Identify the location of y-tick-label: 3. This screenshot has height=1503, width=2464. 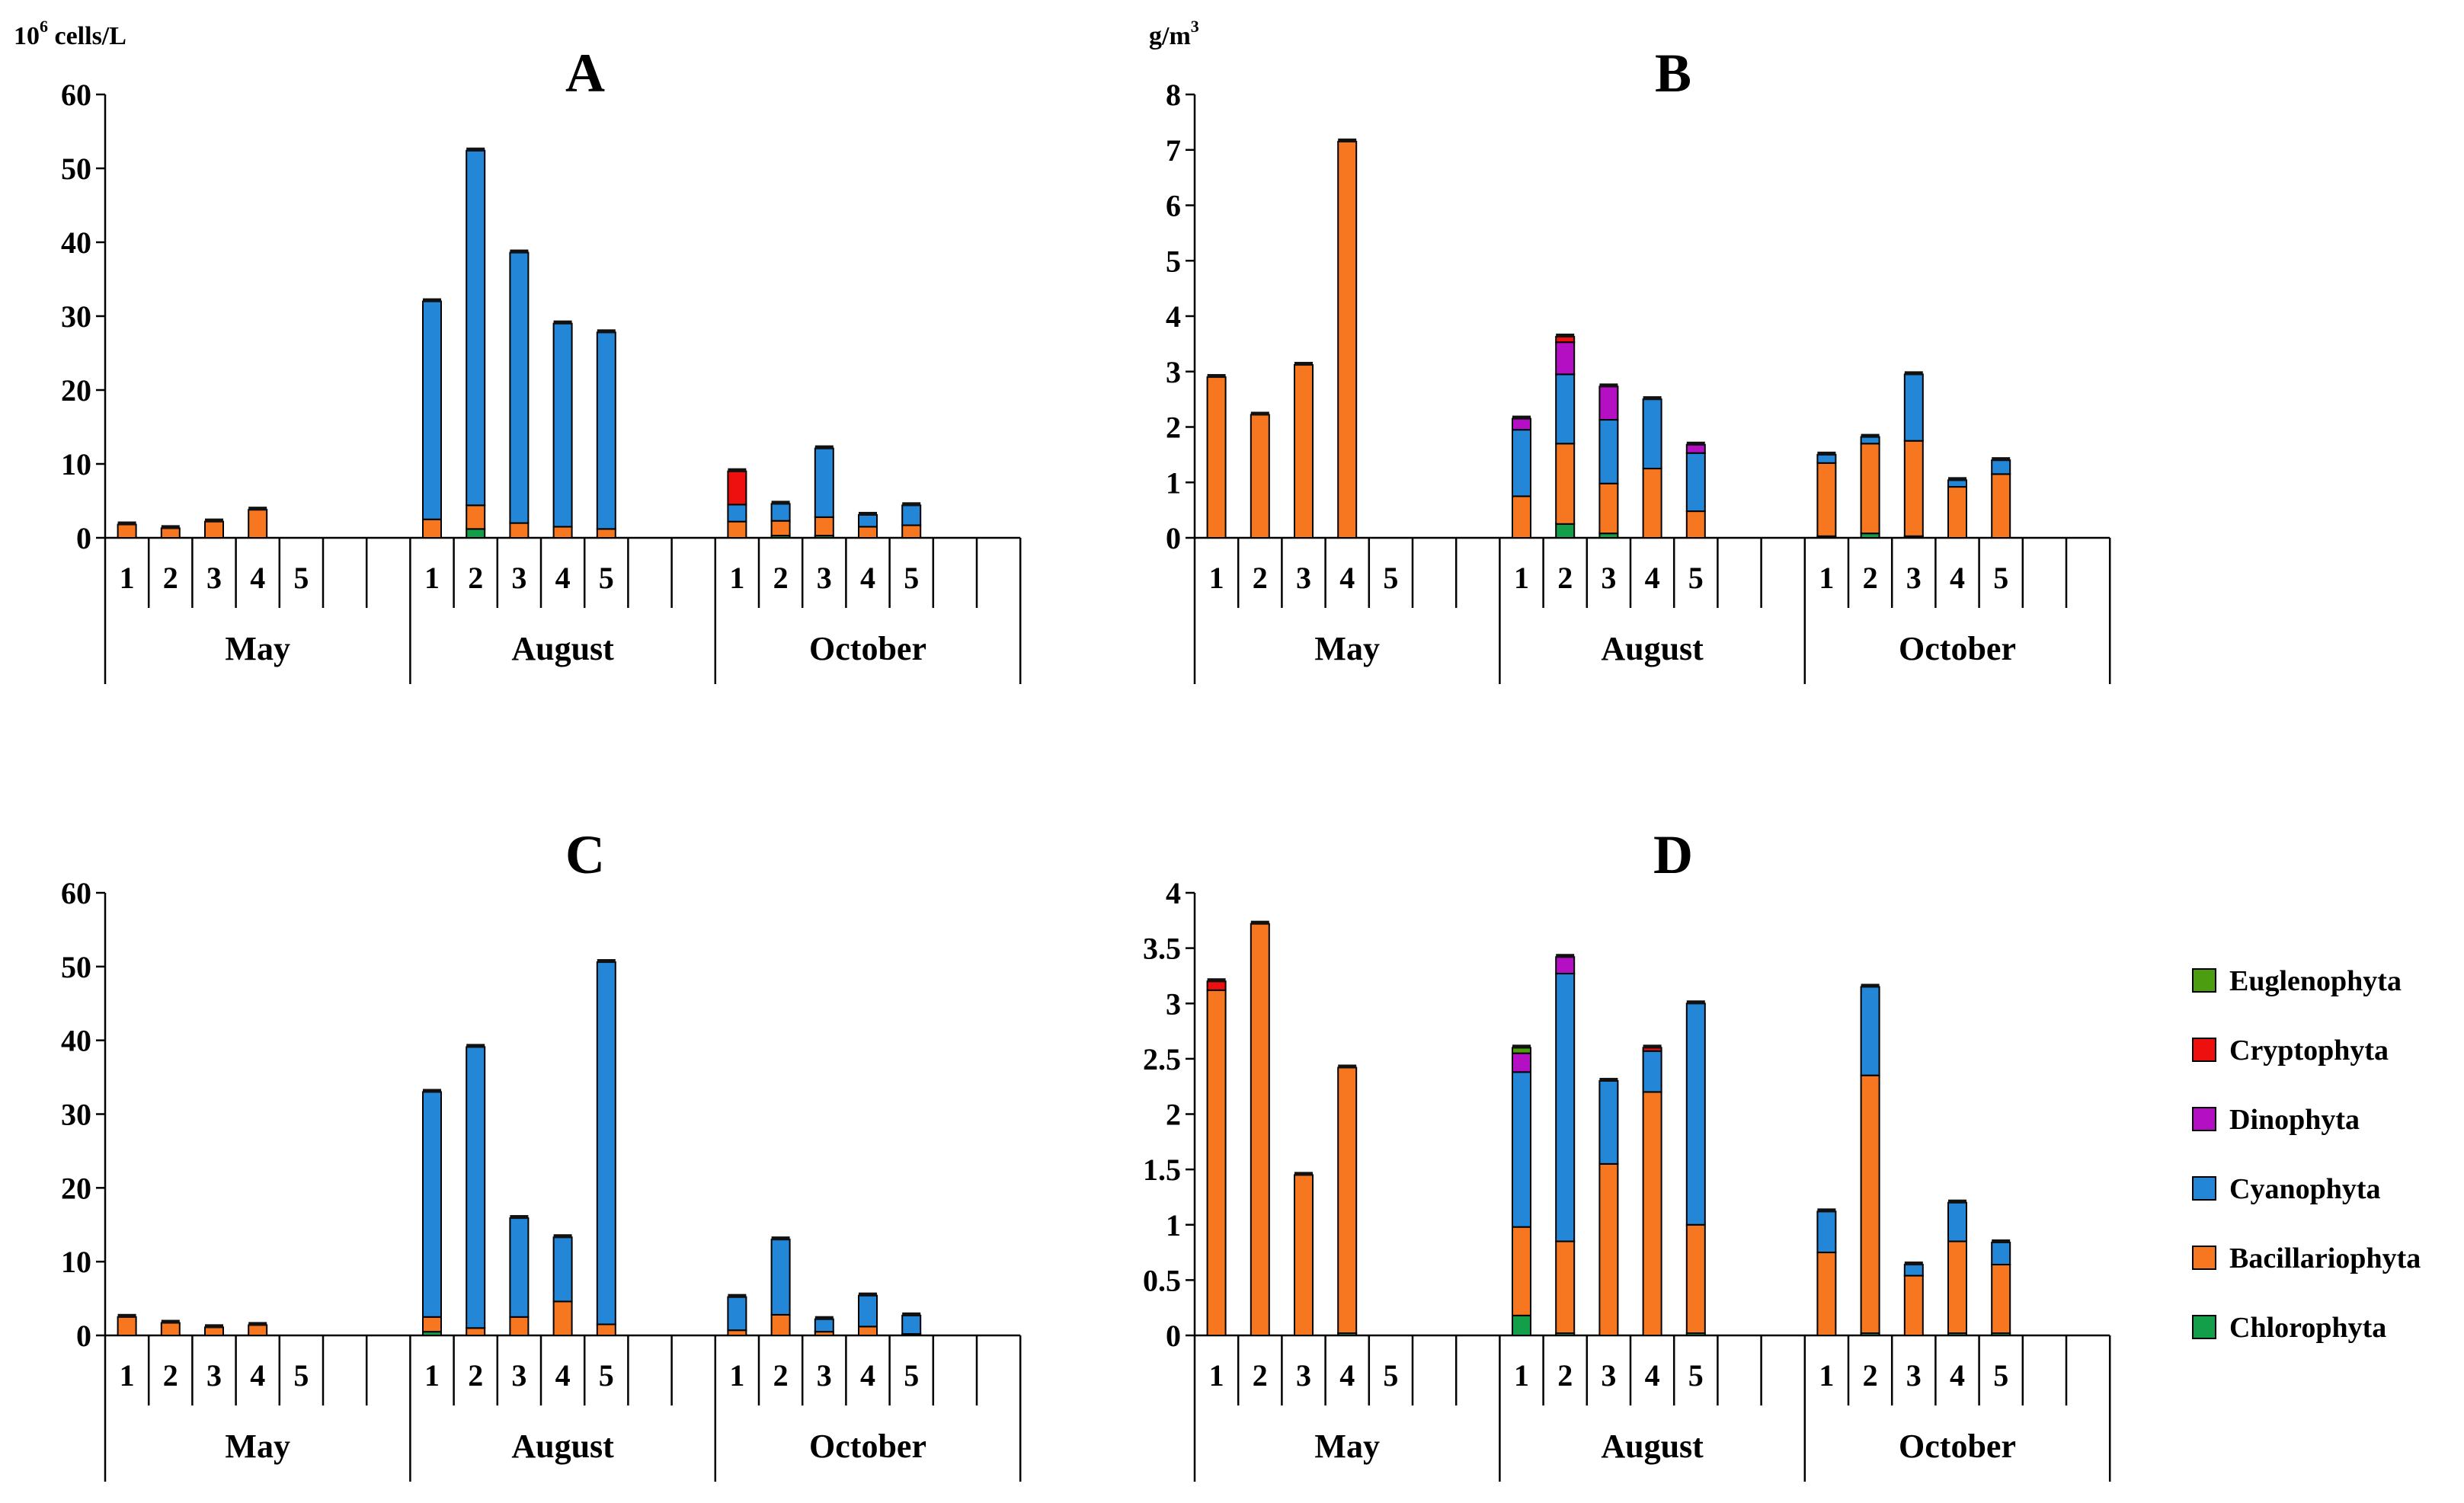
(1173, 372).